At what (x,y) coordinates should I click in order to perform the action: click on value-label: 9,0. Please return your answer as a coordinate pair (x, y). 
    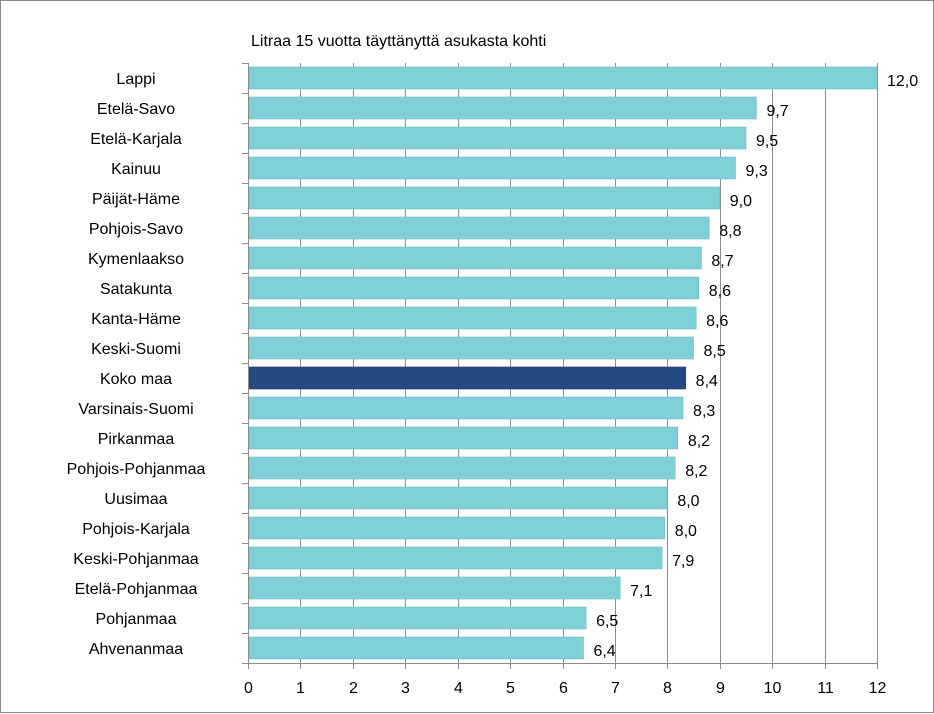
    Looking at the image, I should click on (741, 201).